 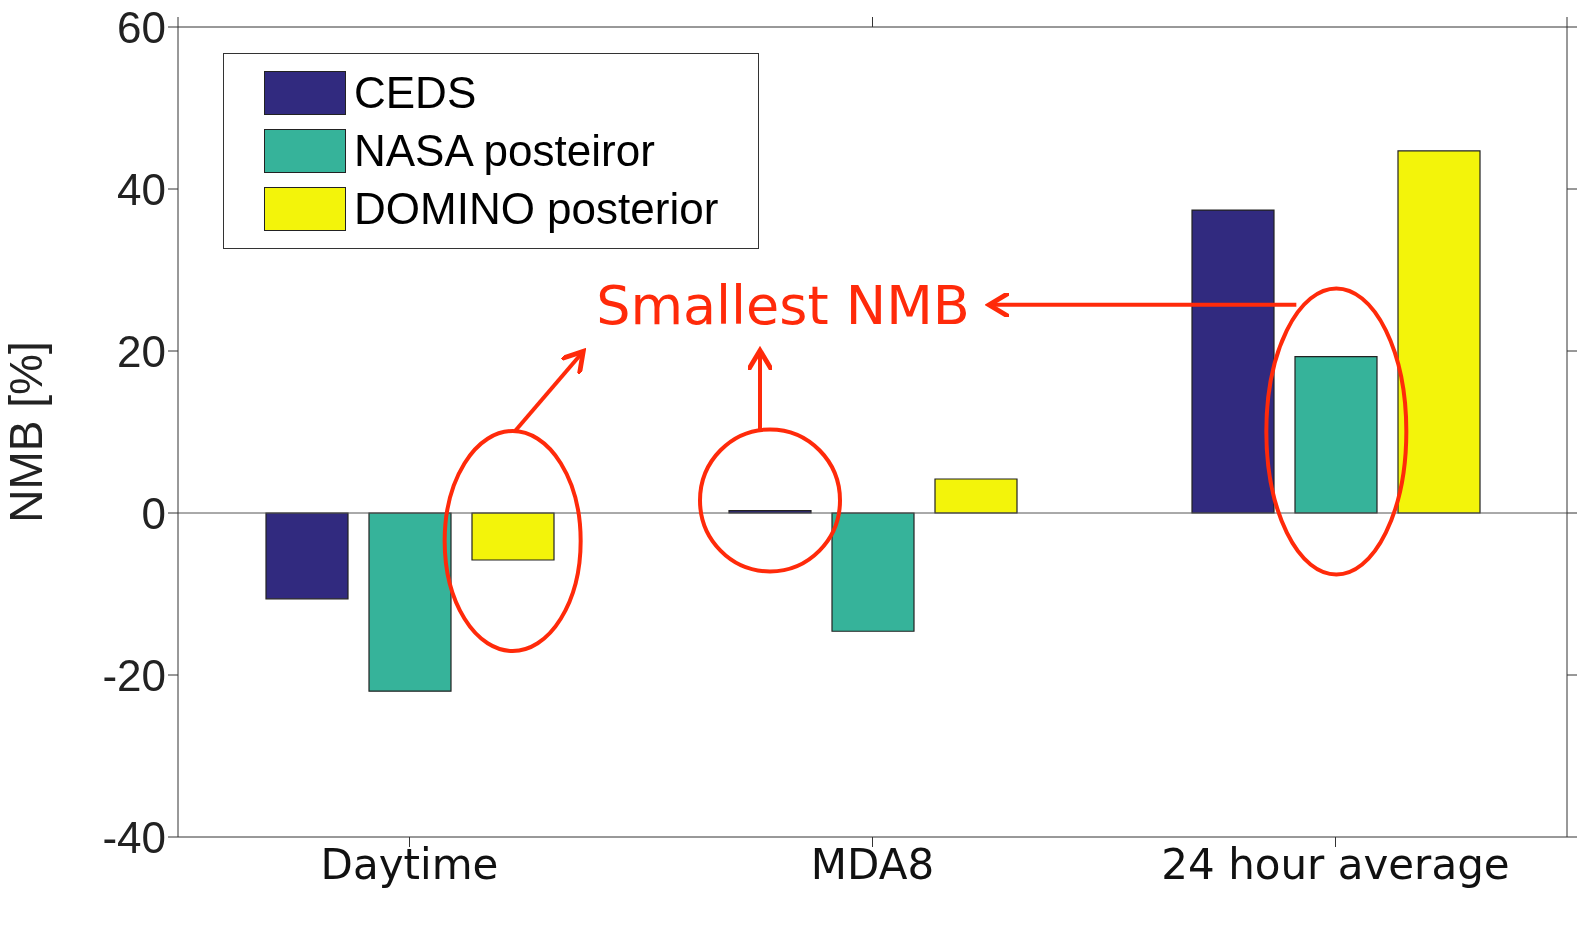 I want to click on x-tick-label: Daytime, so click(x=409, y=864).